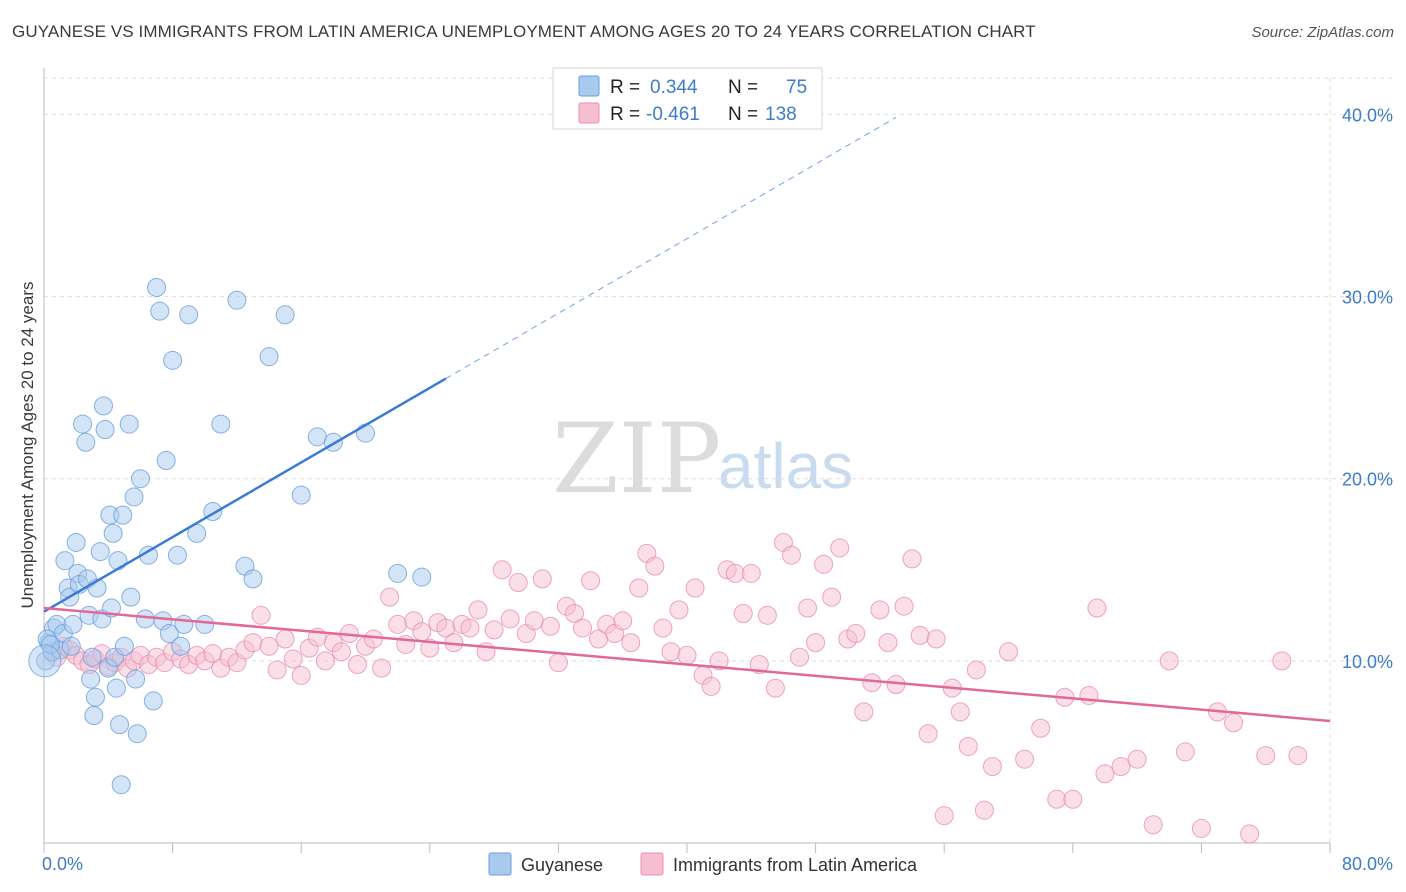 This screenshot has height=892, width=1406. What do you see at coordinates (589, 86) in the screenshot?
I see `legend-swatch-guyanese` at bounding box center [589, 86].